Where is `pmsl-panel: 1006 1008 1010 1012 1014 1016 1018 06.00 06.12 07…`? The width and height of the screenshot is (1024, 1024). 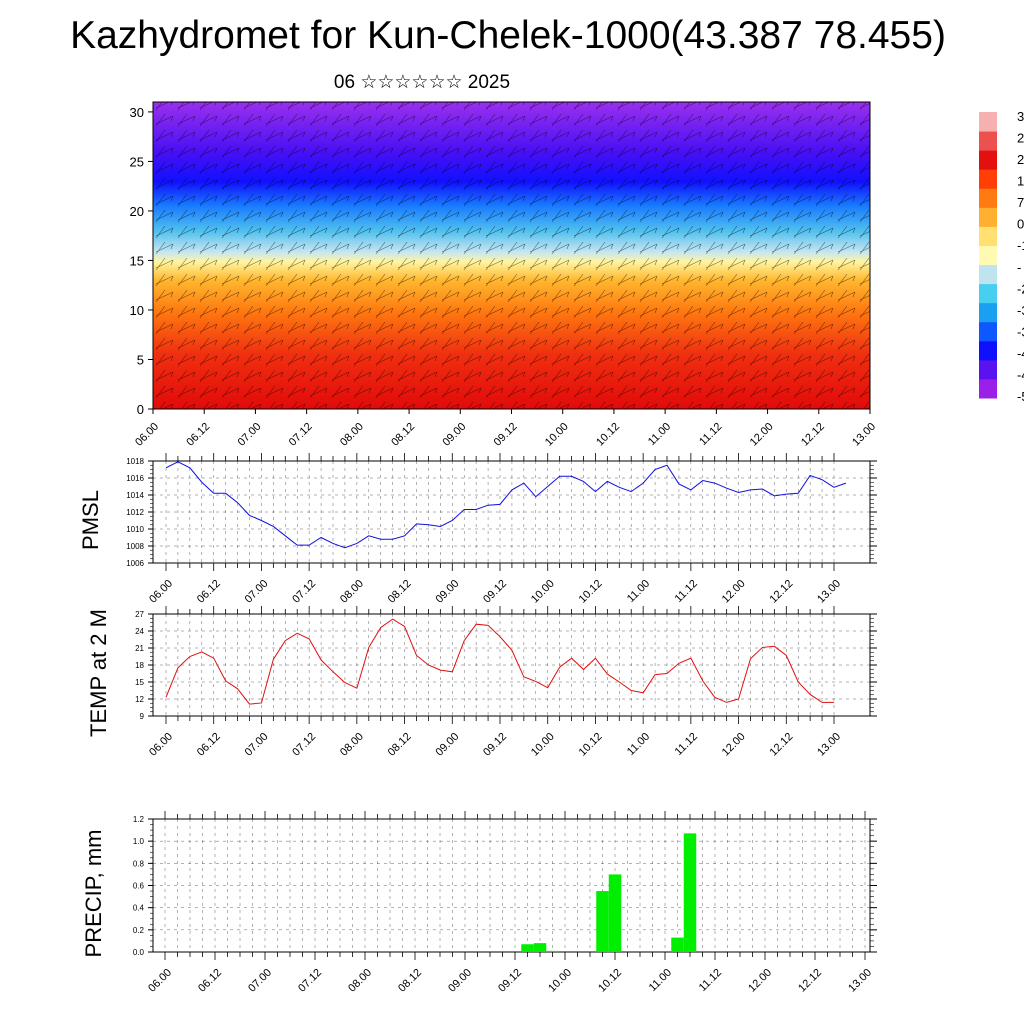 pmsl-panel: 1006 1008 1010 1012 1014 1016 1018 06.00 06.12 07… is located at coordinates (477, 529).